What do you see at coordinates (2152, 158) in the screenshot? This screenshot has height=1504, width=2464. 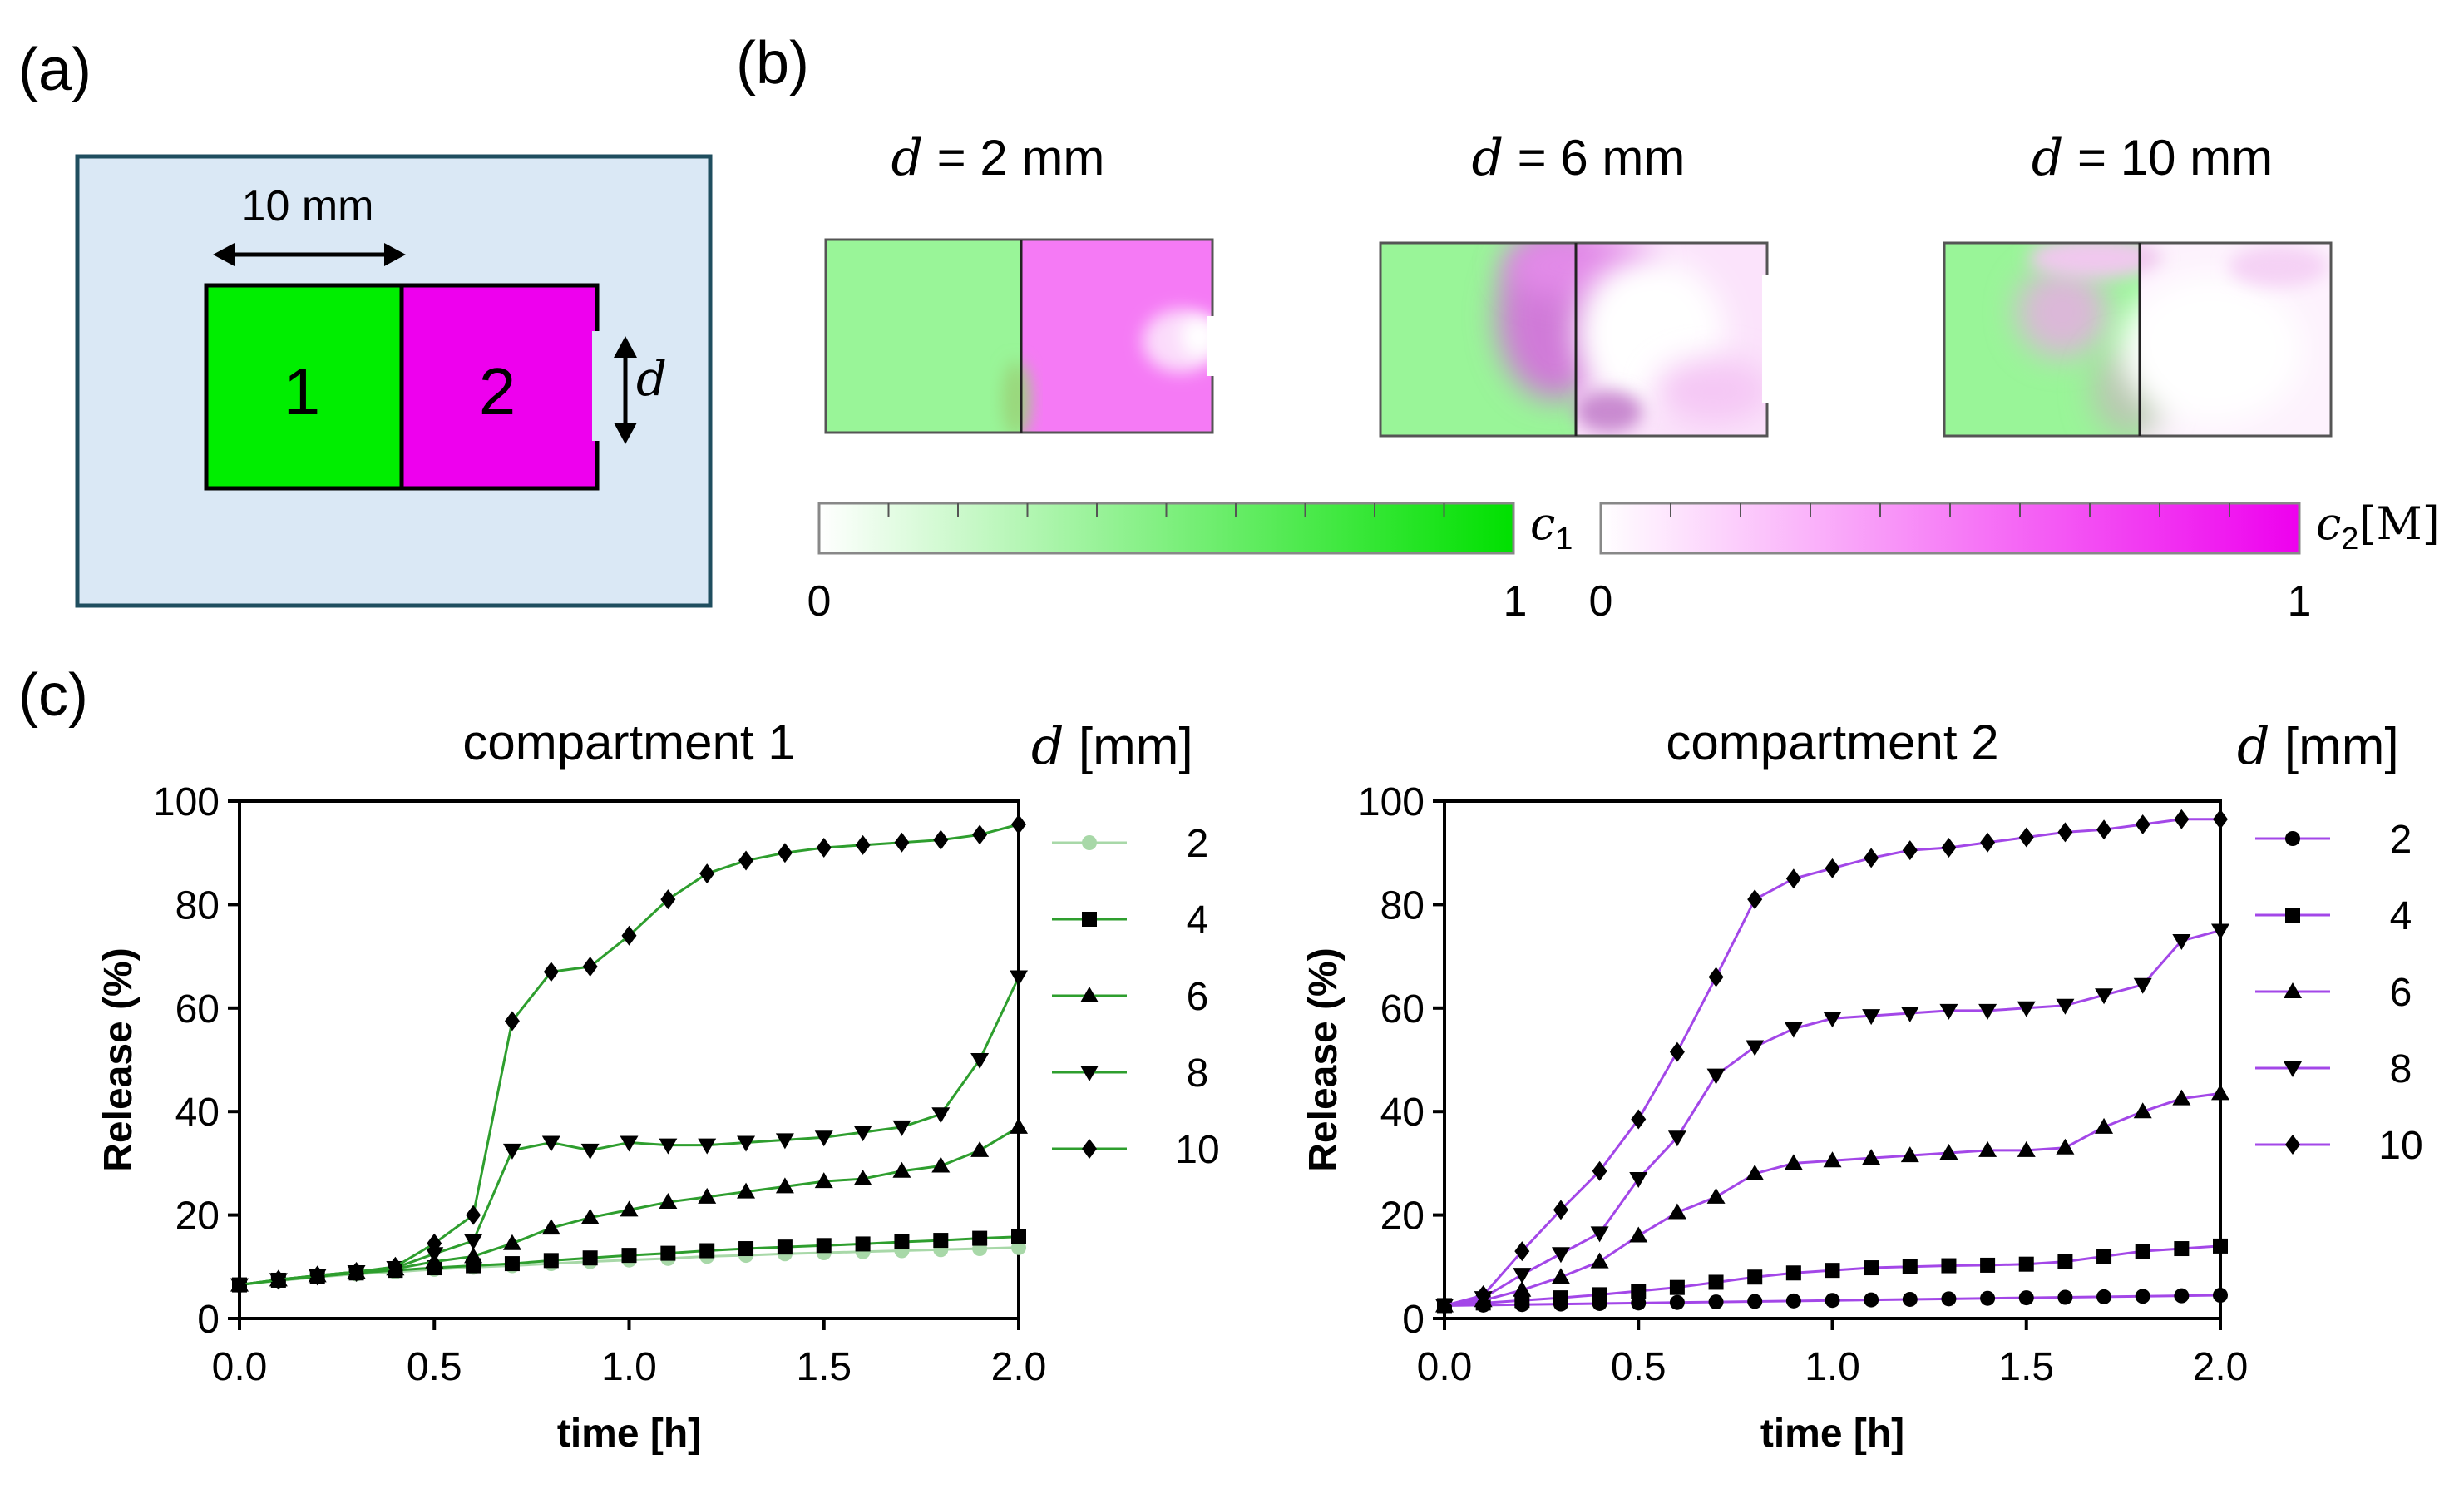 I see `sim-title-3: d = 10 mm` at bounding box center [2152, 158].